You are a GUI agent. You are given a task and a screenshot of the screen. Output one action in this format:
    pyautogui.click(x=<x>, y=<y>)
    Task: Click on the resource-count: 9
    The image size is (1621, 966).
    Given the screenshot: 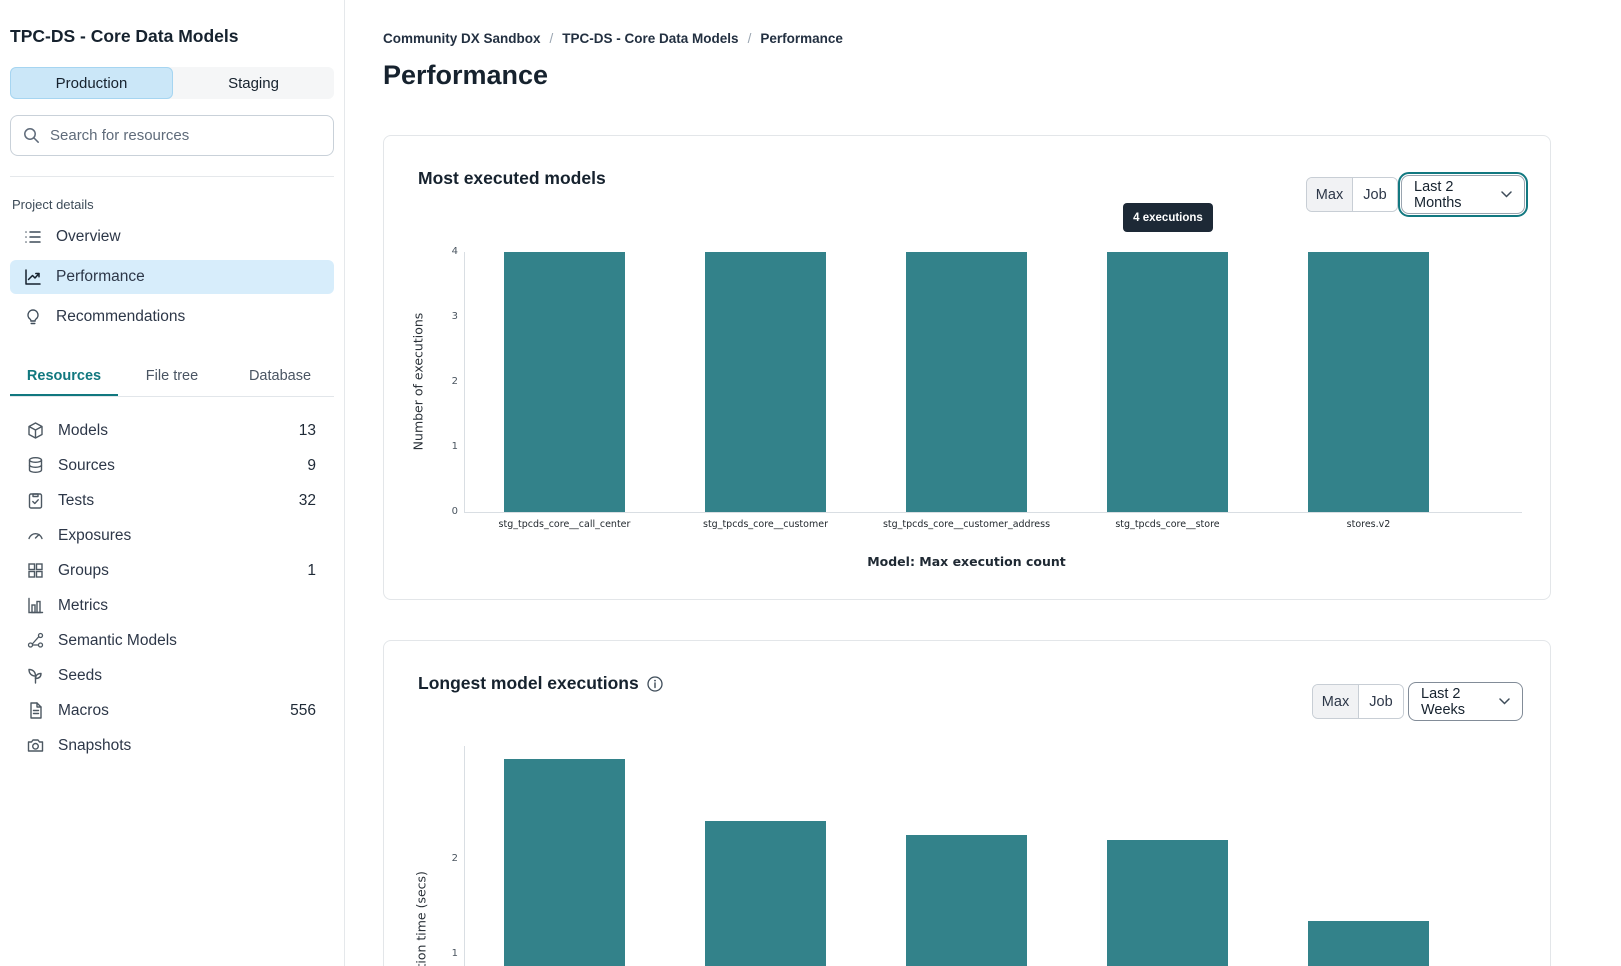 What is the action you would take?
    pyautogui.click(x=311, y=465)
    